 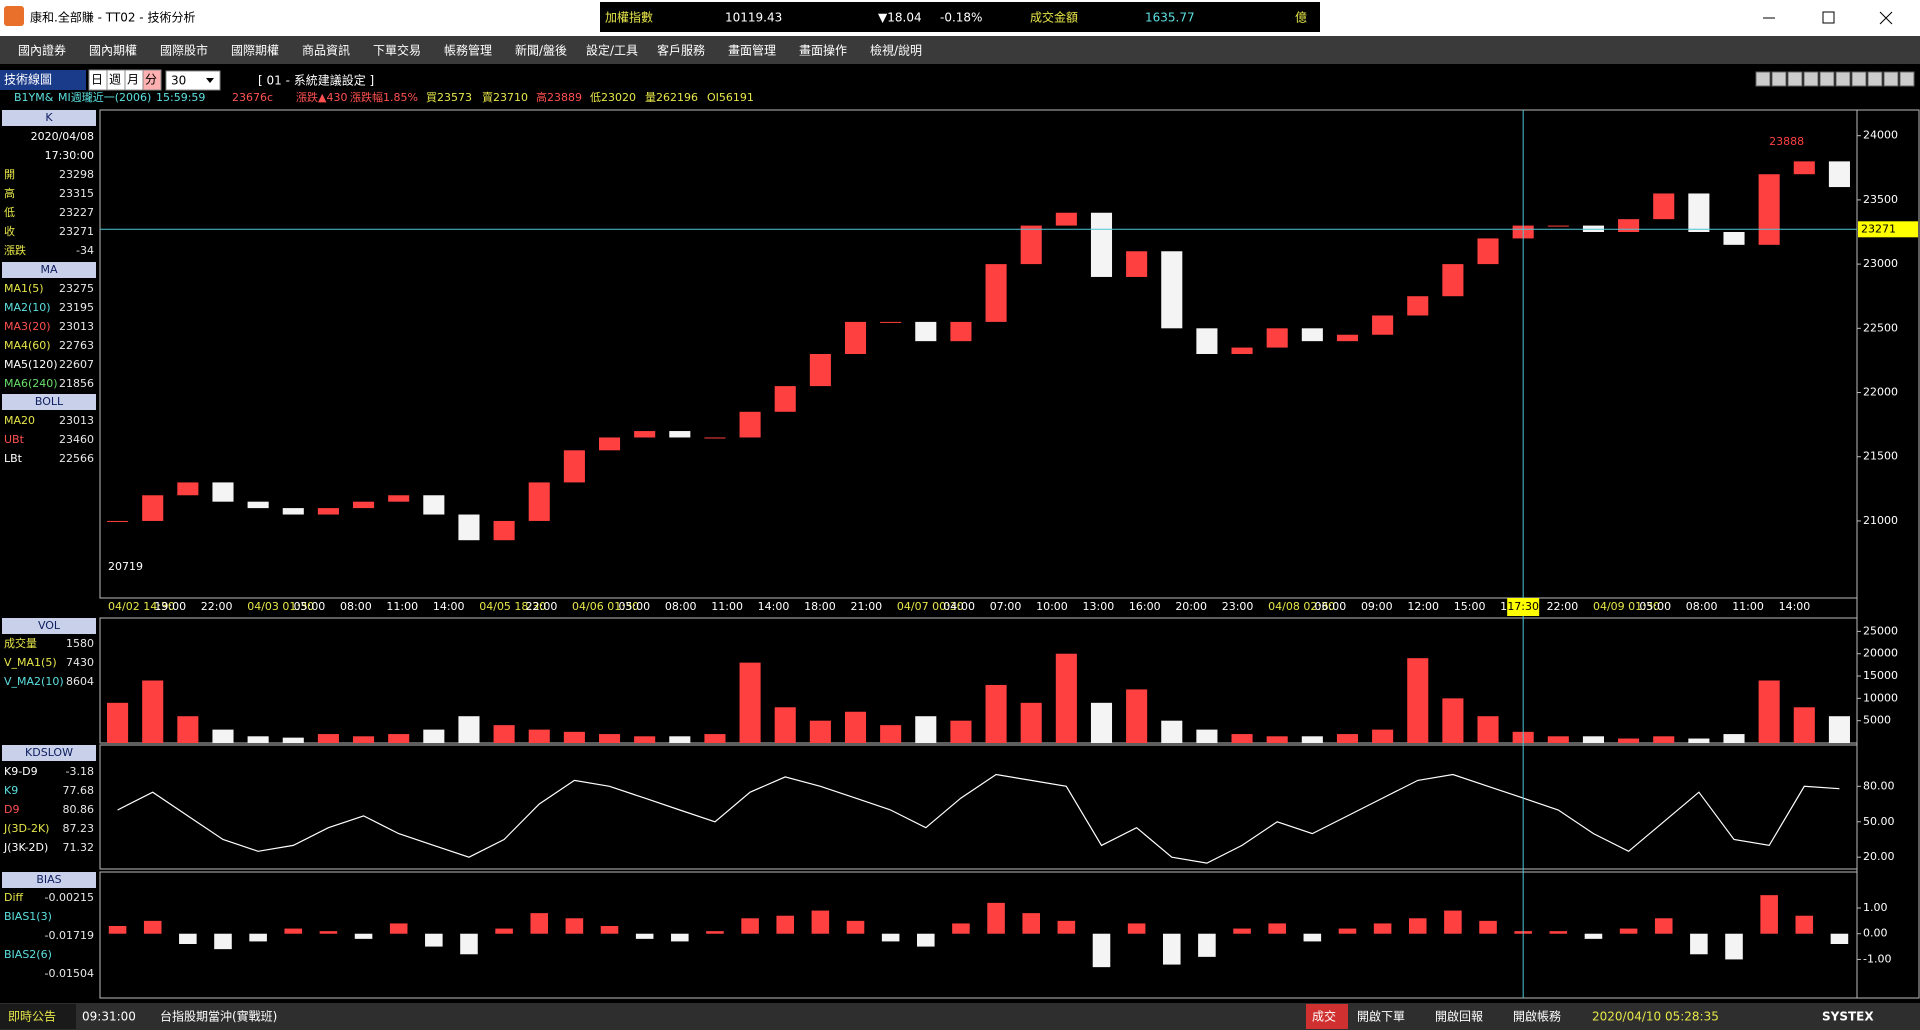 I want to click on menu-item: 國際期權, so click(x=255, y=51).